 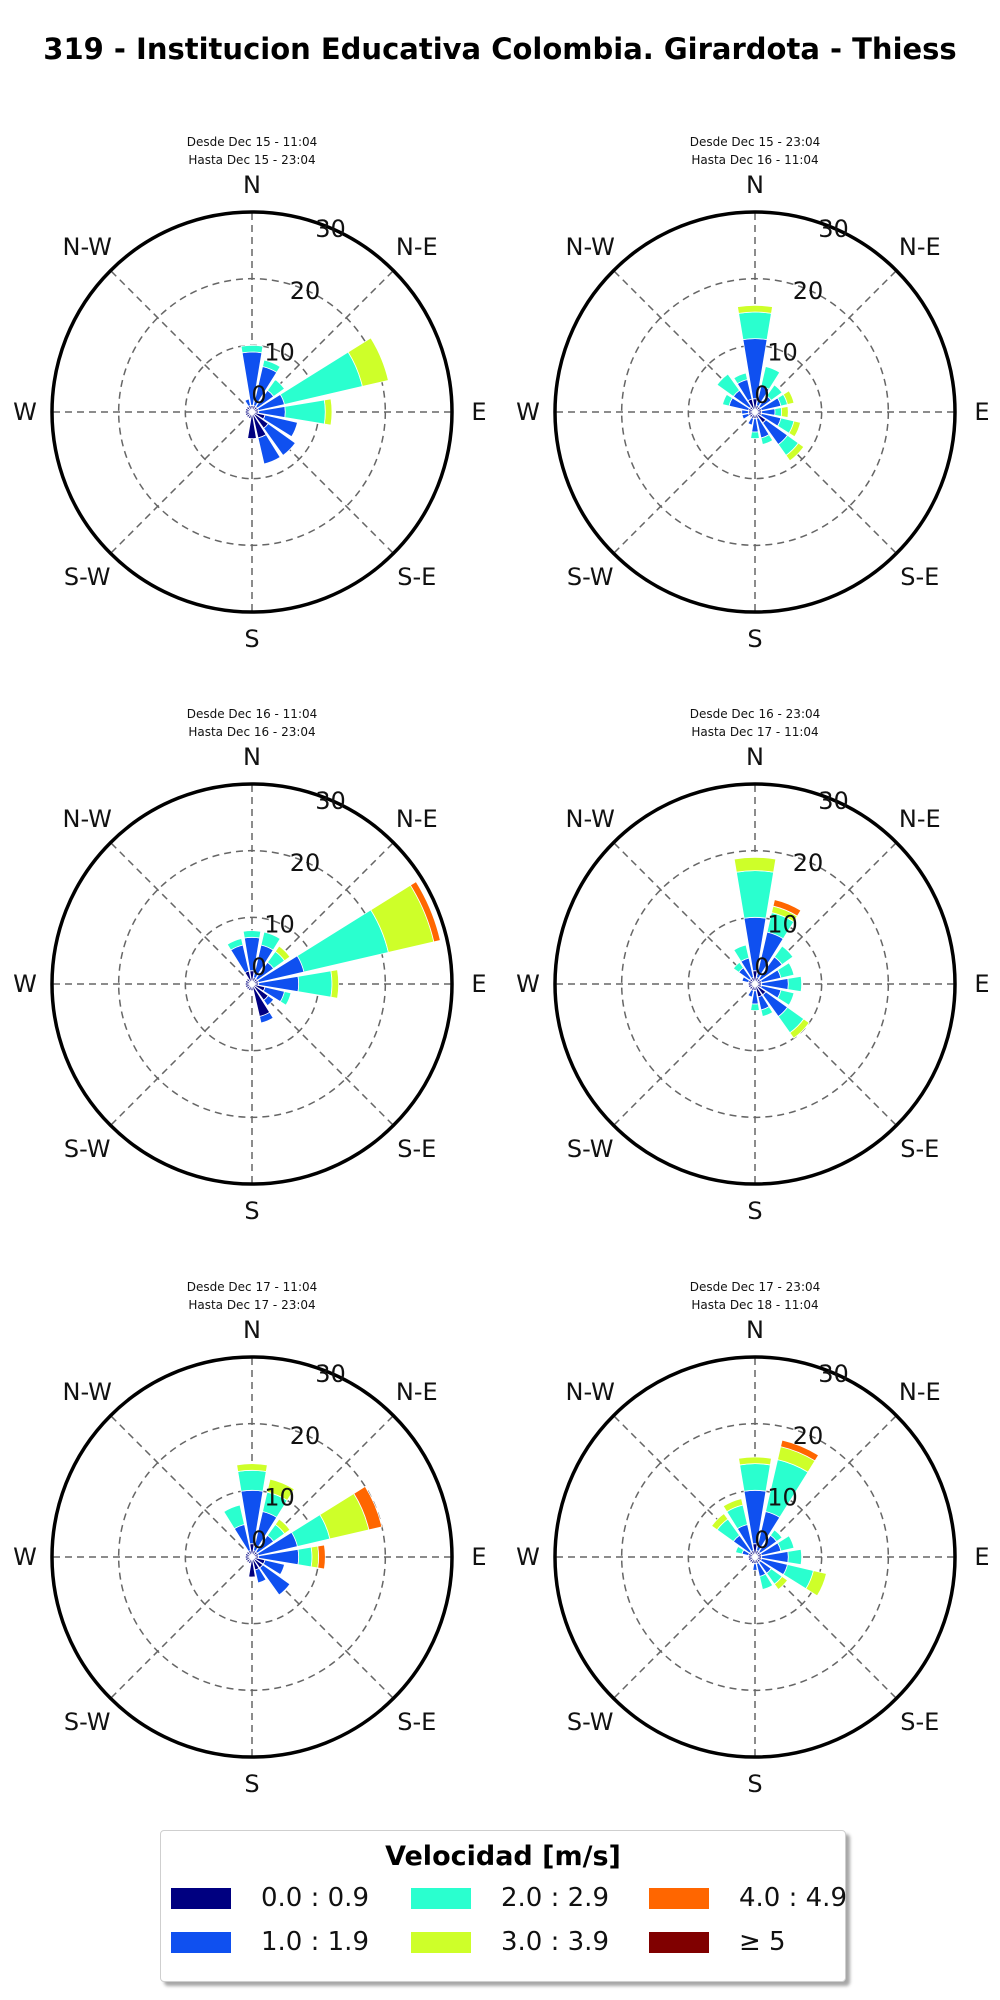 I want to click on legend-label: 0.0 : 0.9, so click(x=315, y=1898).